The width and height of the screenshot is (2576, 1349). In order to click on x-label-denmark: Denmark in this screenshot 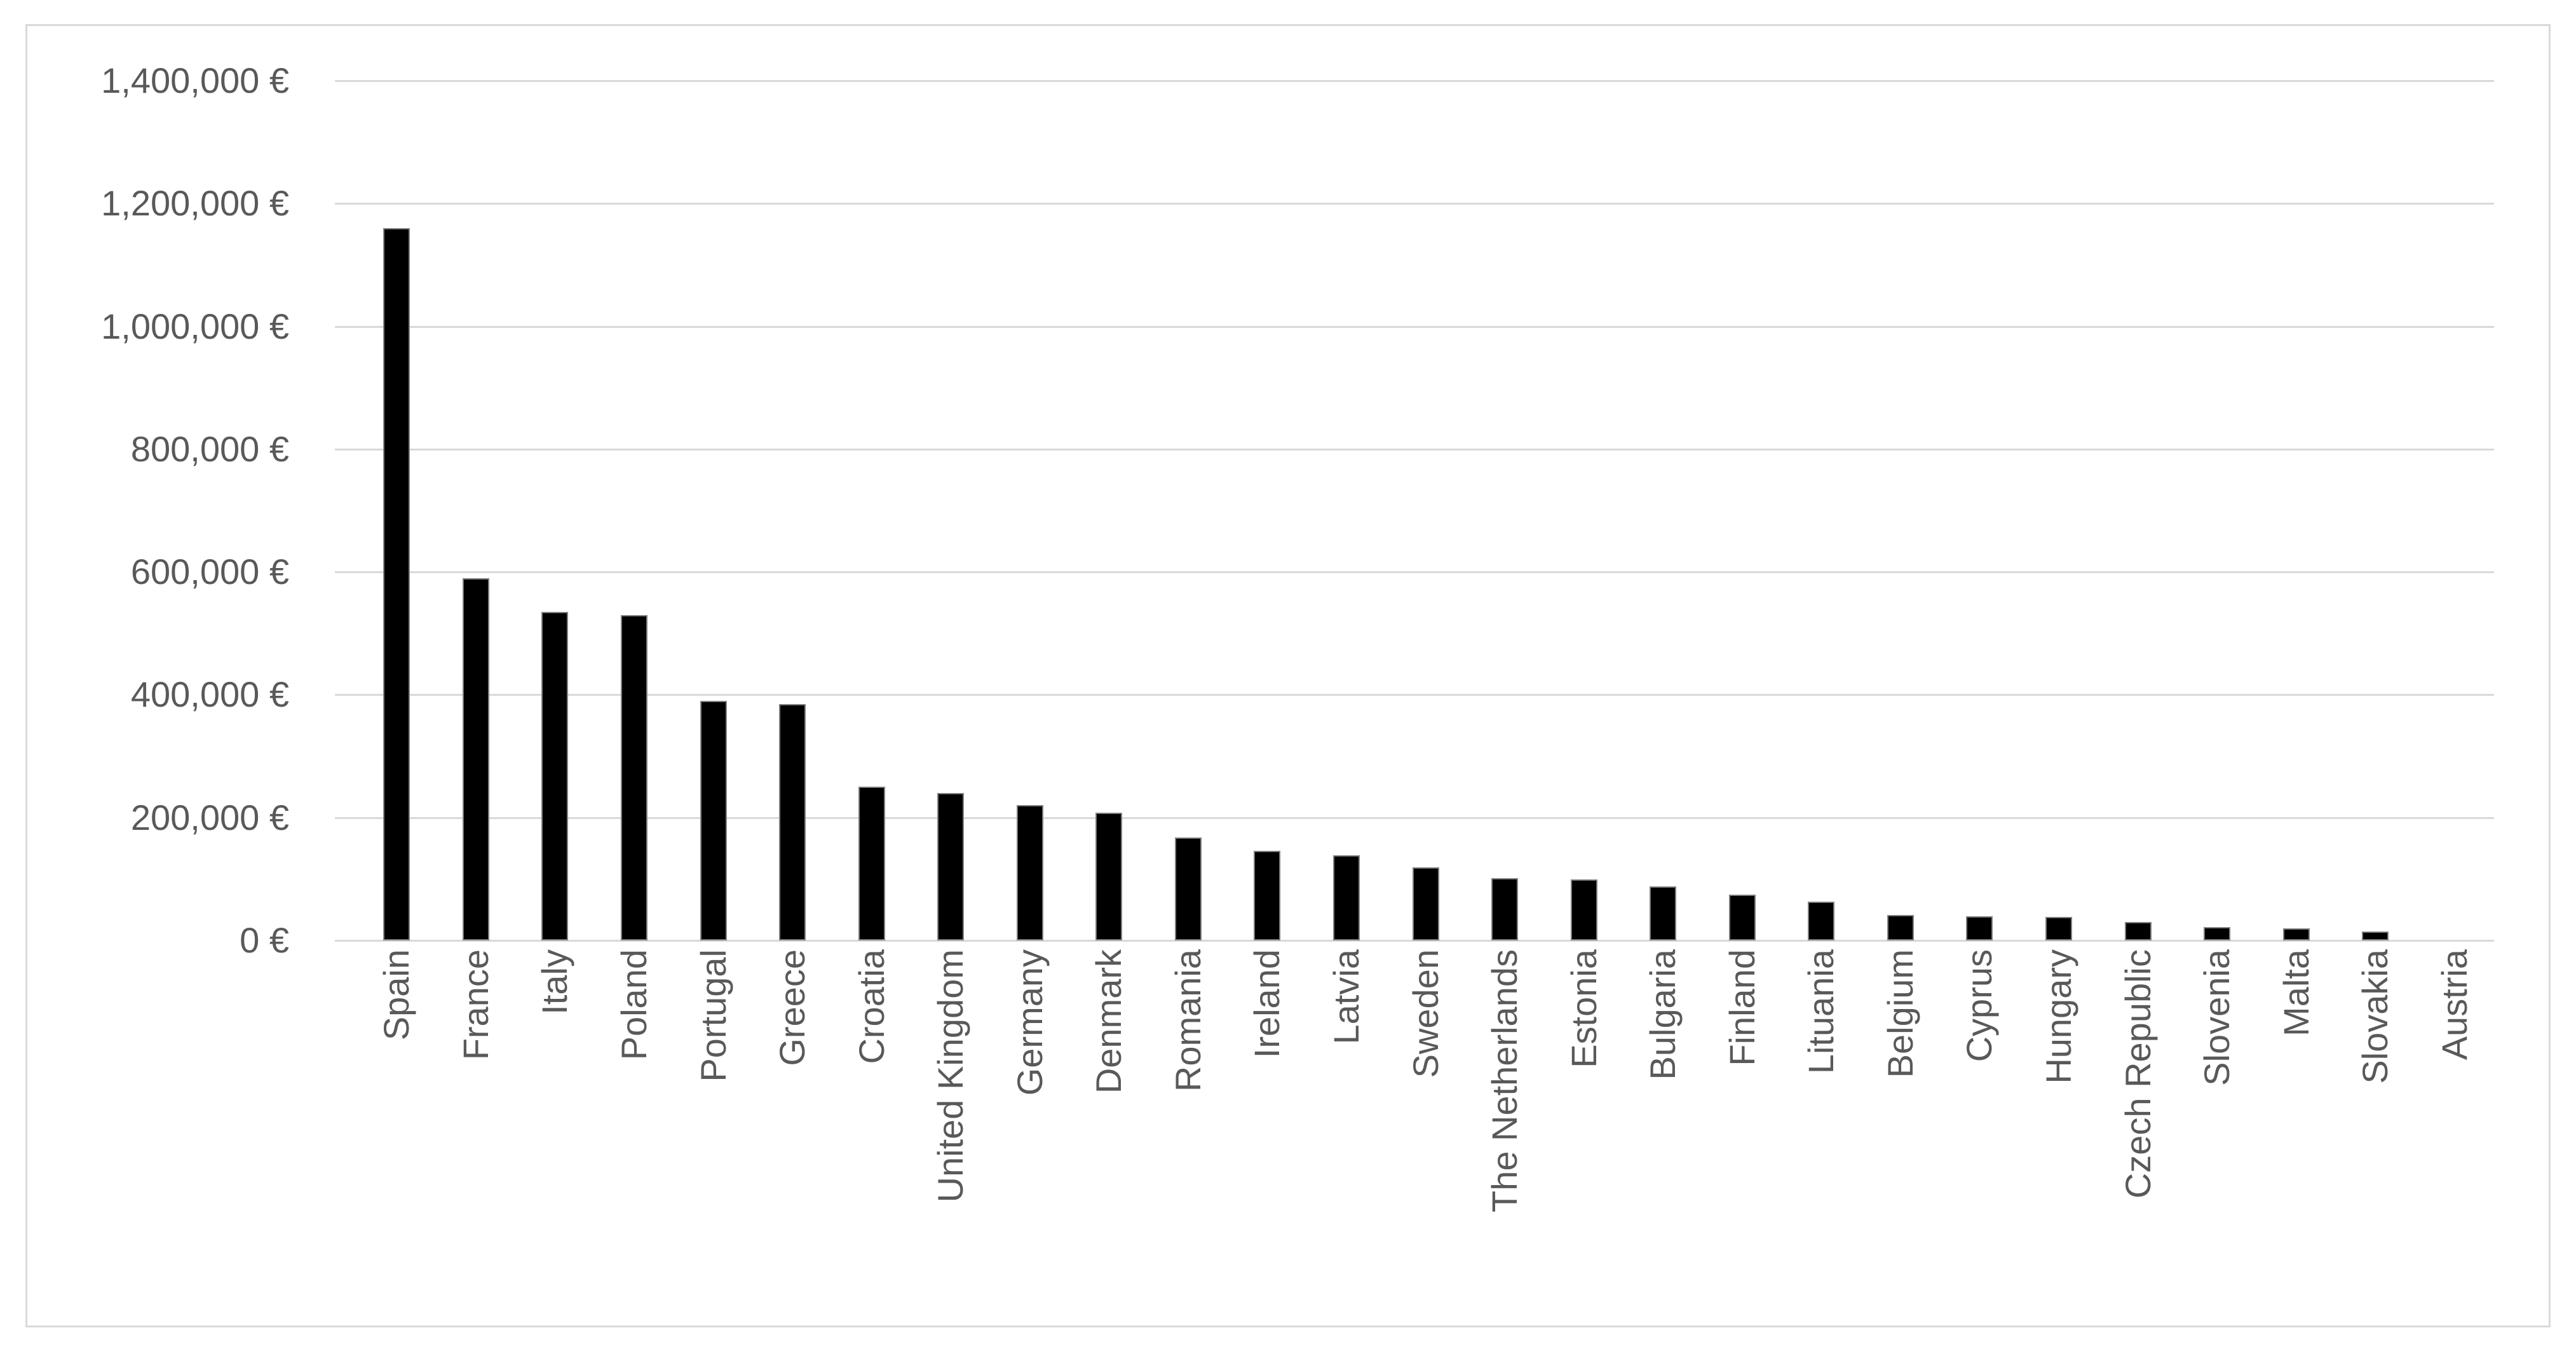, I will do `click(1108, 1021)`.